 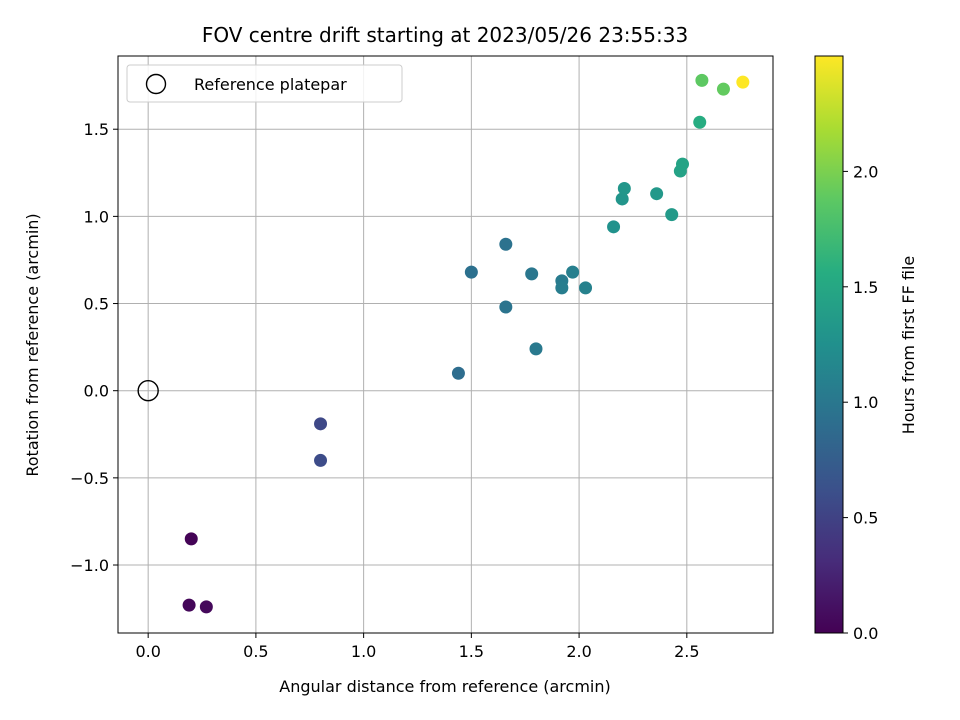 What do you see at coordinates (444, 686) in the screenshot?
I see `x-axis-label: Angular distance from reference (arcmin)` at bounding box center [444, 686].